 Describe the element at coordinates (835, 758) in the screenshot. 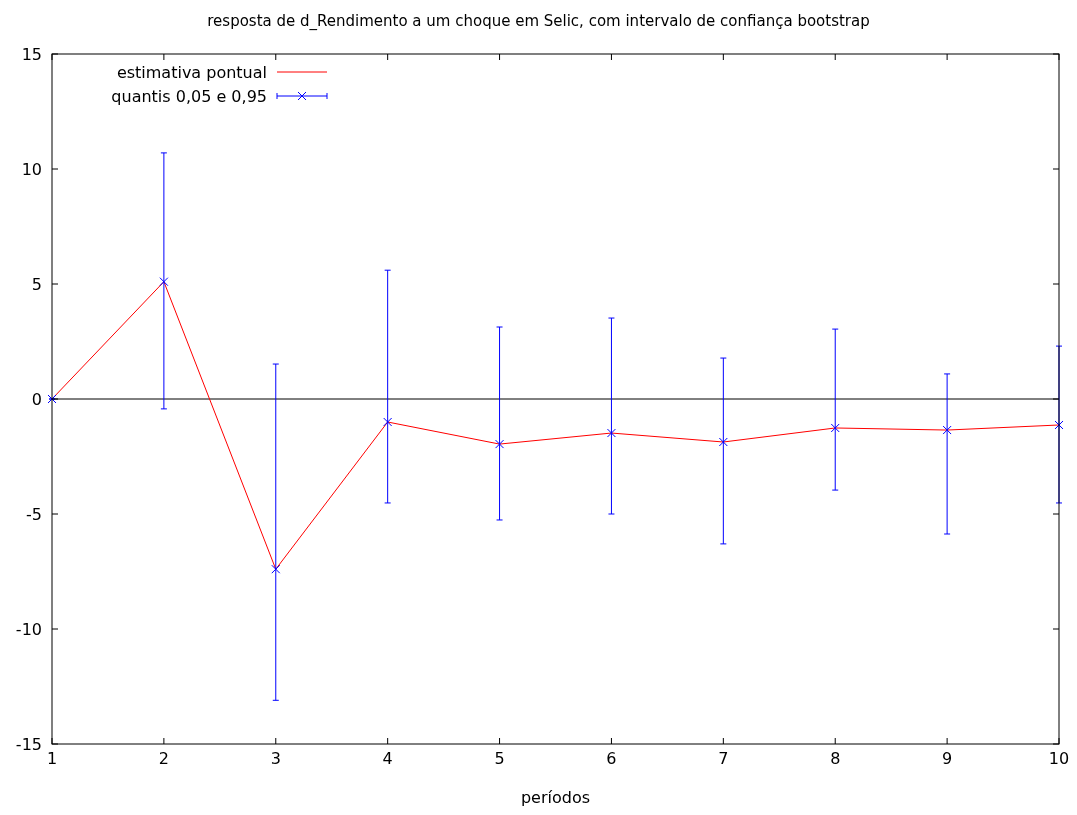

I see `x-tick-label: 8` at that location.